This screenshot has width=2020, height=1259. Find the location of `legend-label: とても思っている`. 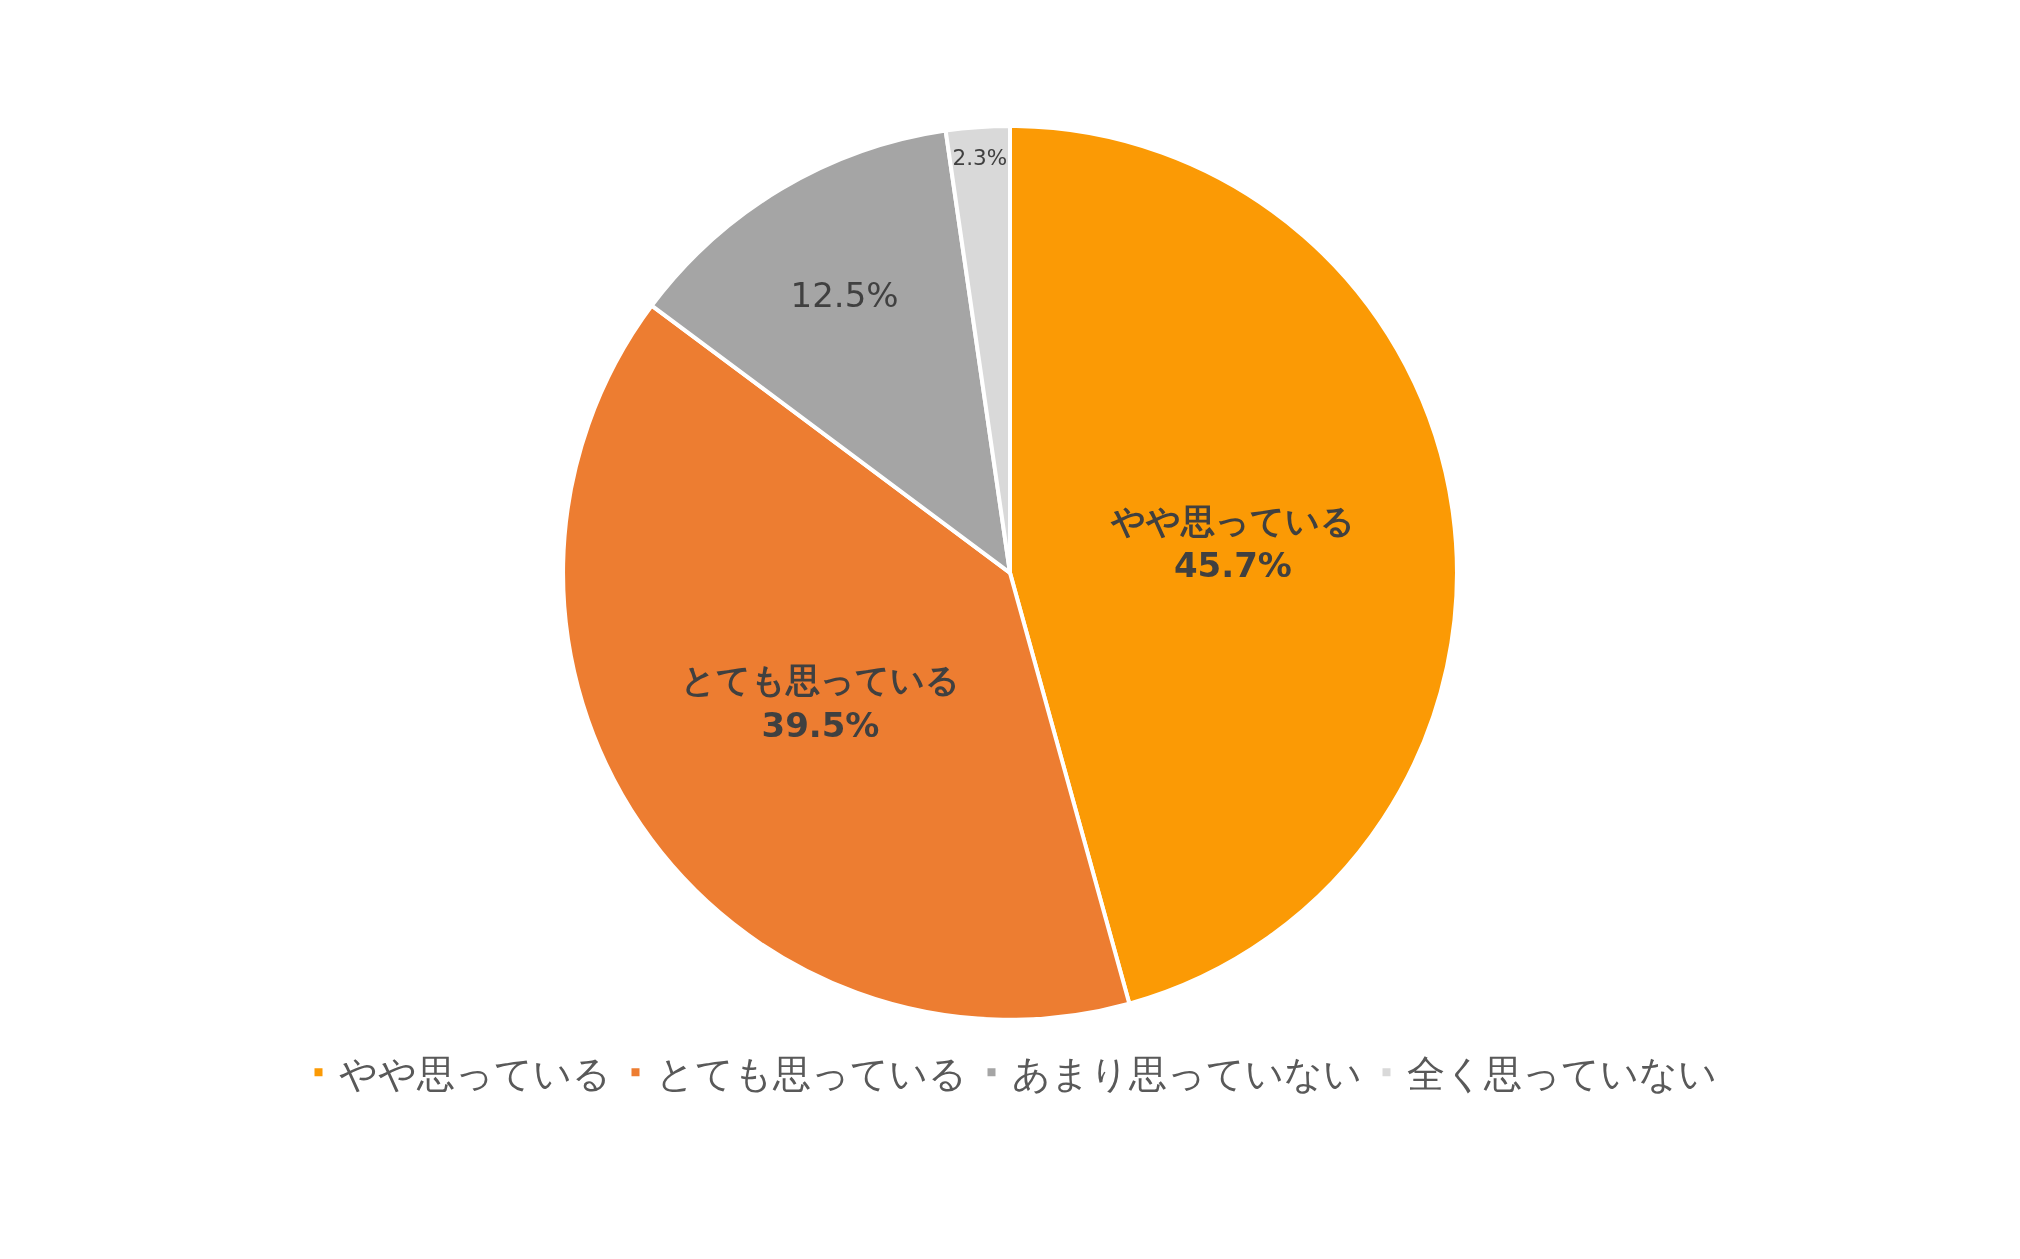

legend-label: とても思っている is located at coordinates (811, 1074).